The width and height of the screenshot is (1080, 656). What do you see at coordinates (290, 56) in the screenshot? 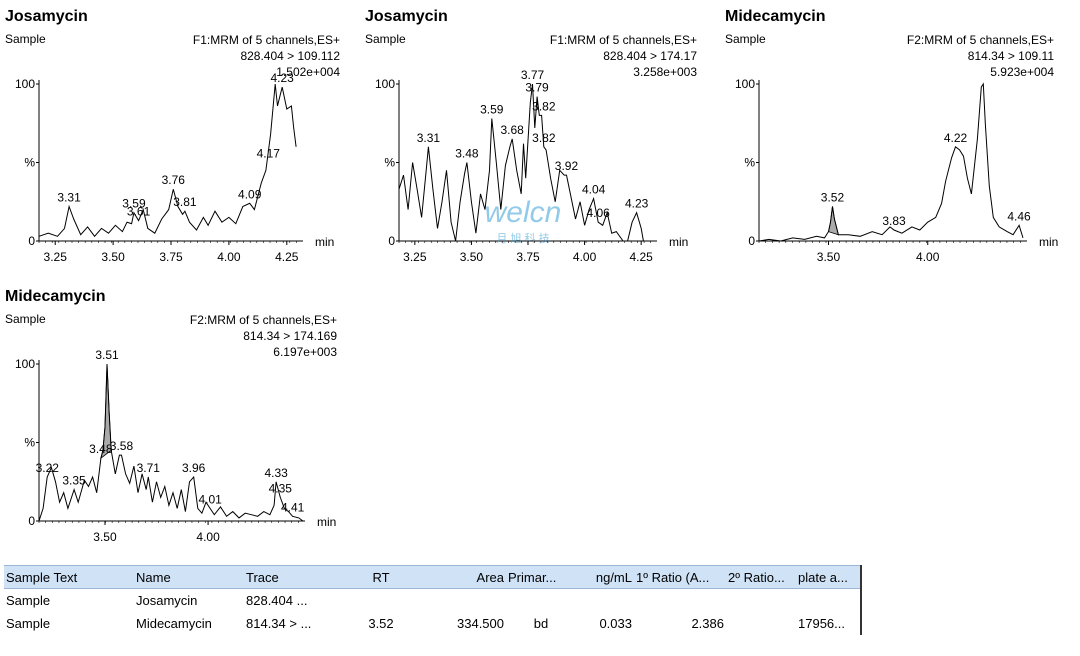
I see `transition-label: 828.404 > 109.112` at bounding box center [290, 56].